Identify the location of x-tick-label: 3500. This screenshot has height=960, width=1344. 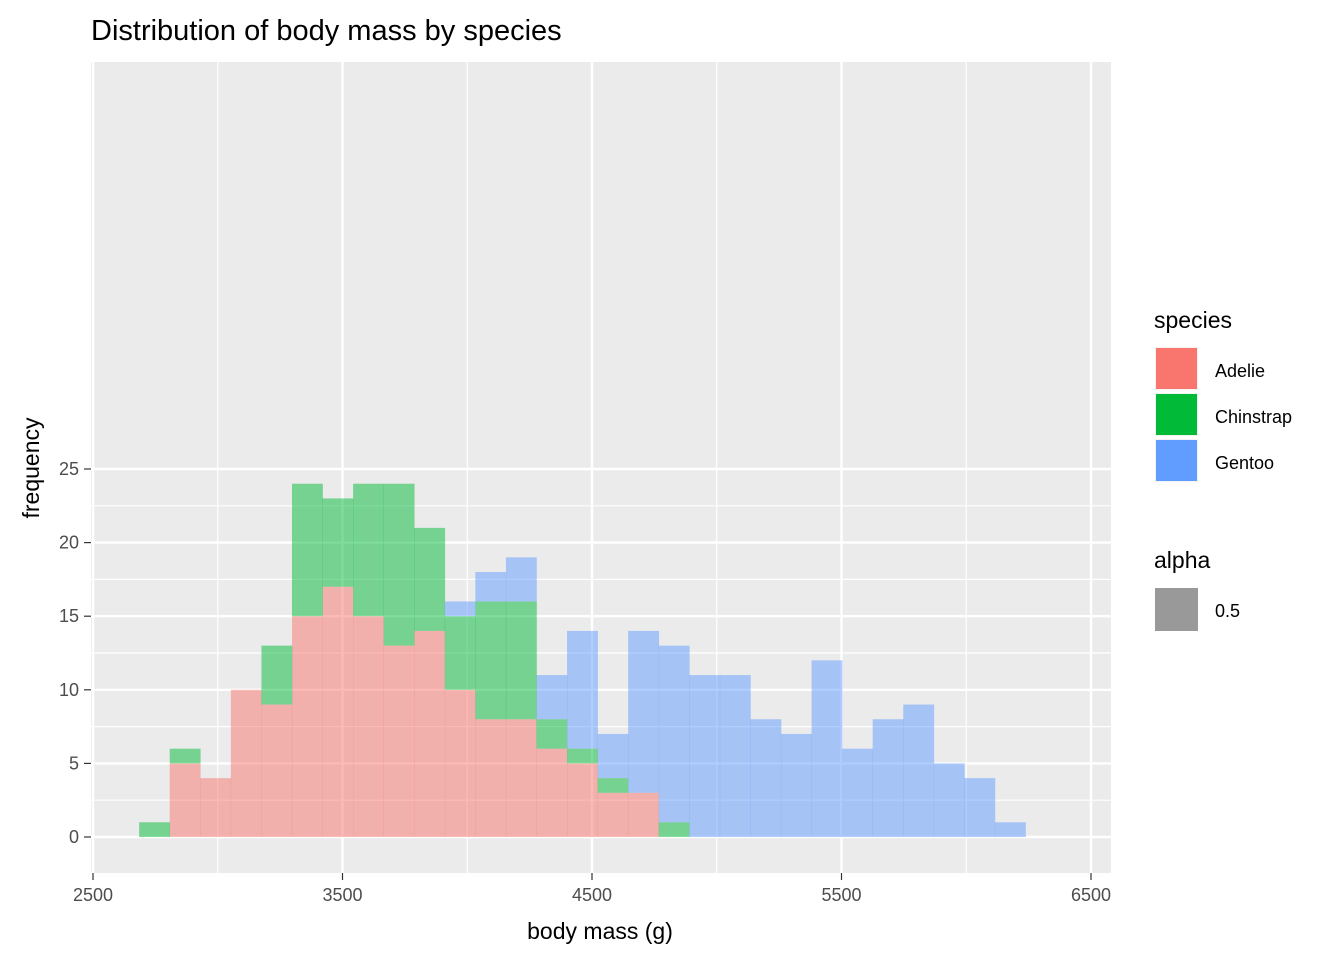
(342, 895).